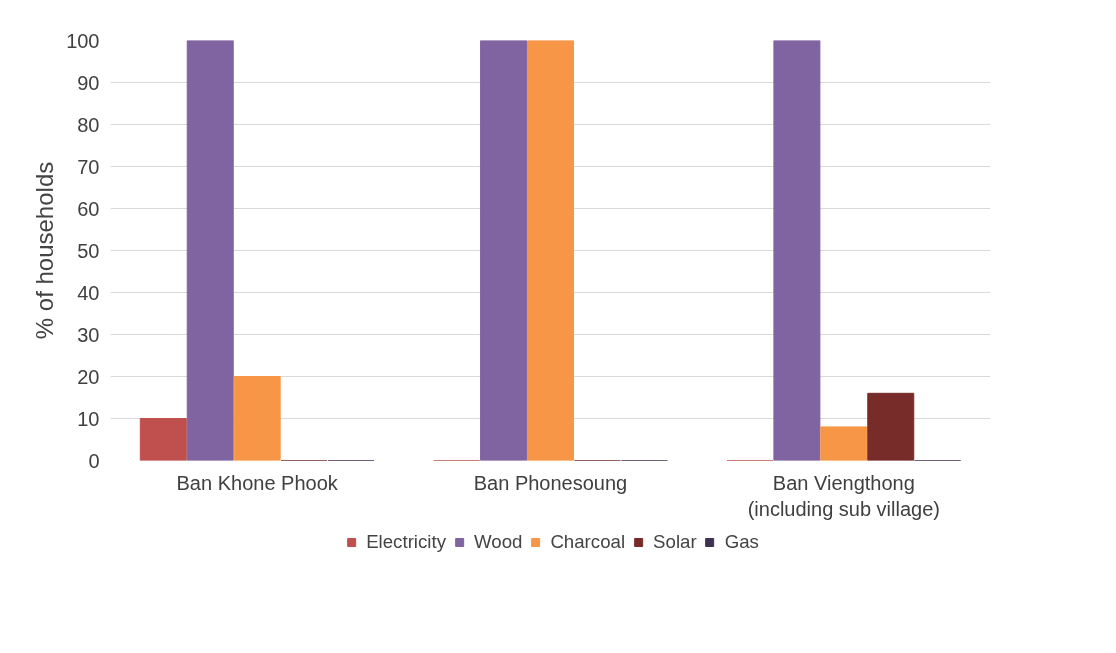  Describe the element at coordinates (406, 542) in the screenshot. I see `legend-label: Electricity` at that location.